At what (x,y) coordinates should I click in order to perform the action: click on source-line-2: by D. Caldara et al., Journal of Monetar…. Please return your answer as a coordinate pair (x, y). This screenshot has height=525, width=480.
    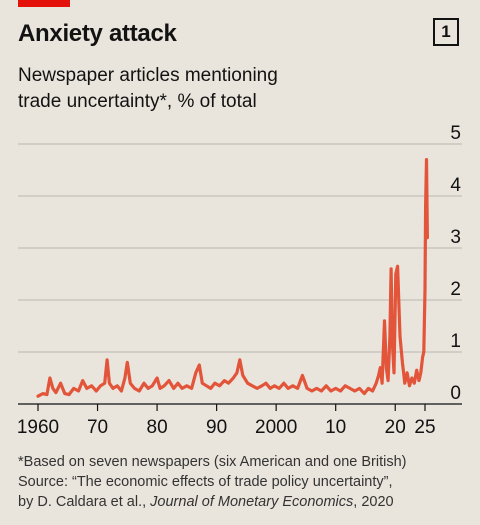
    Looking at the image, I should click on (243, 502).